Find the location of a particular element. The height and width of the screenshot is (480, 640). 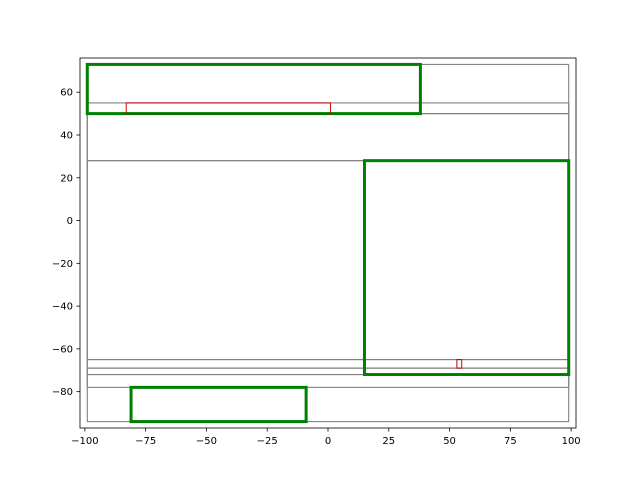

x-axis: −100 −75 −50 −25 0 25 50 75 100 is located at coordinates (326, 437).